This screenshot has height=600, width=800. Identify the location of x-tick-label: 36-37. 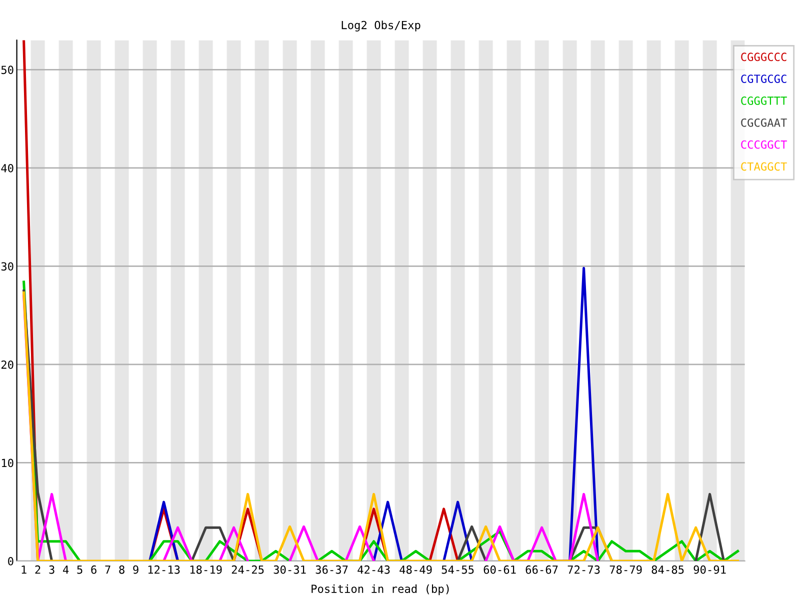
(332, 569).